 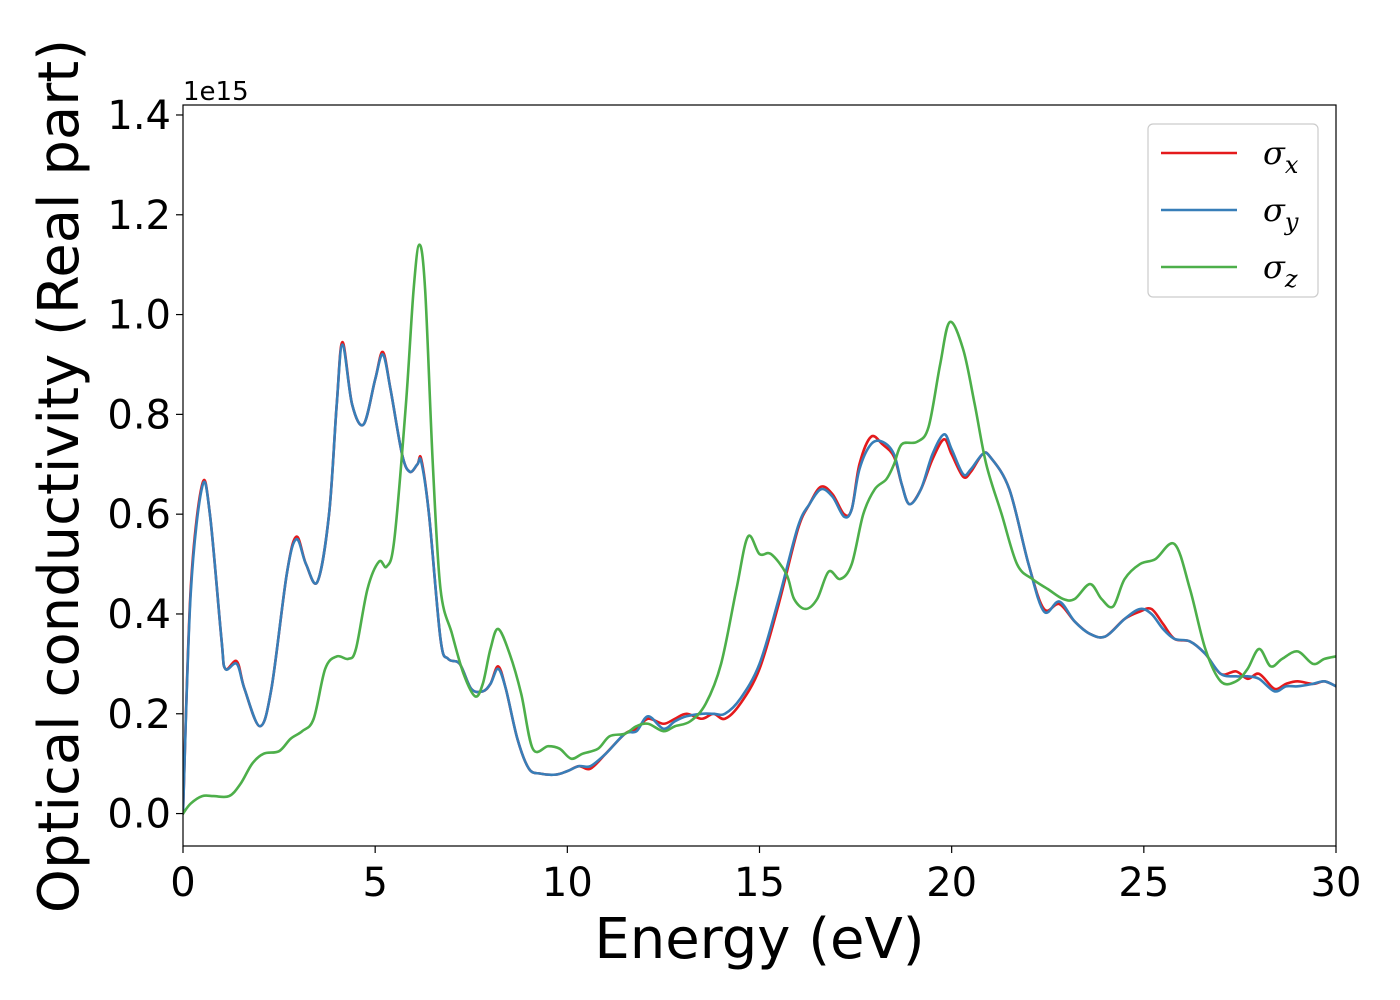 What do you see at coordinates (139, 815) in the screenshot?
I see `y-tick-label: 0.0` at bounding box center [139, 815].